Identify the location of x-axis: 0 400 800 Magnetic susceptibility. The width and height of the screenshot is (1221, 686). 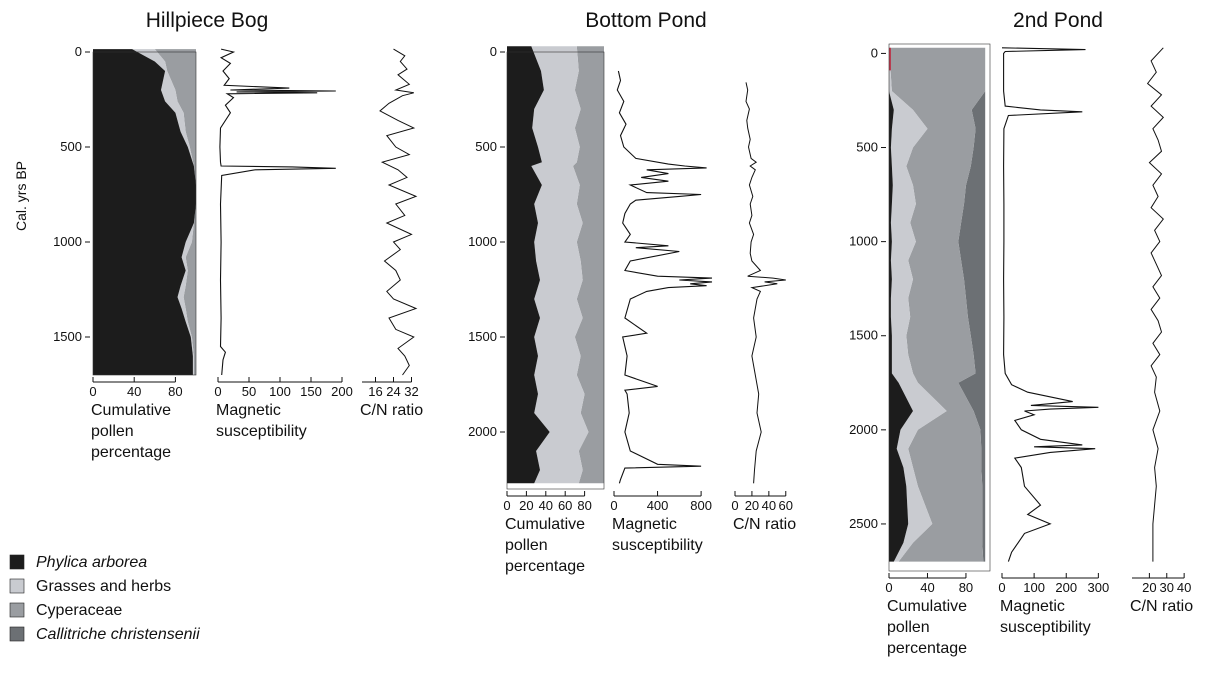
(661, 522).